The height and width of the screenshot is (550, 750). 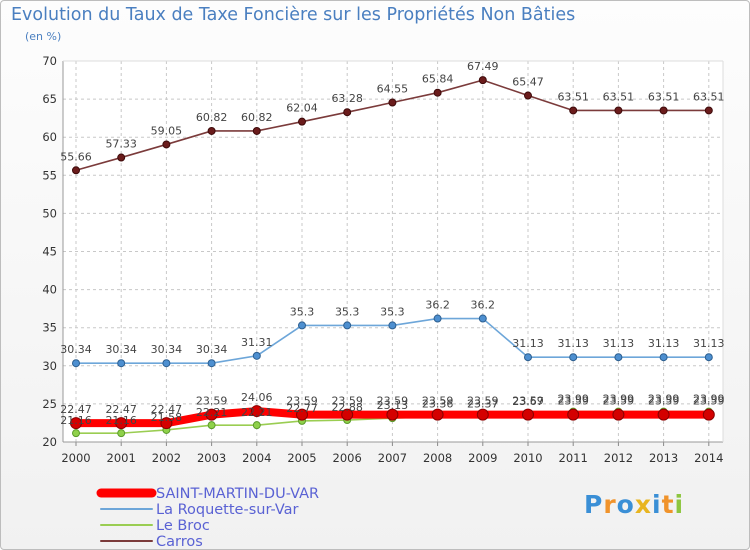 I want to click on data-label: 23.37, so click(x=483, y=403).